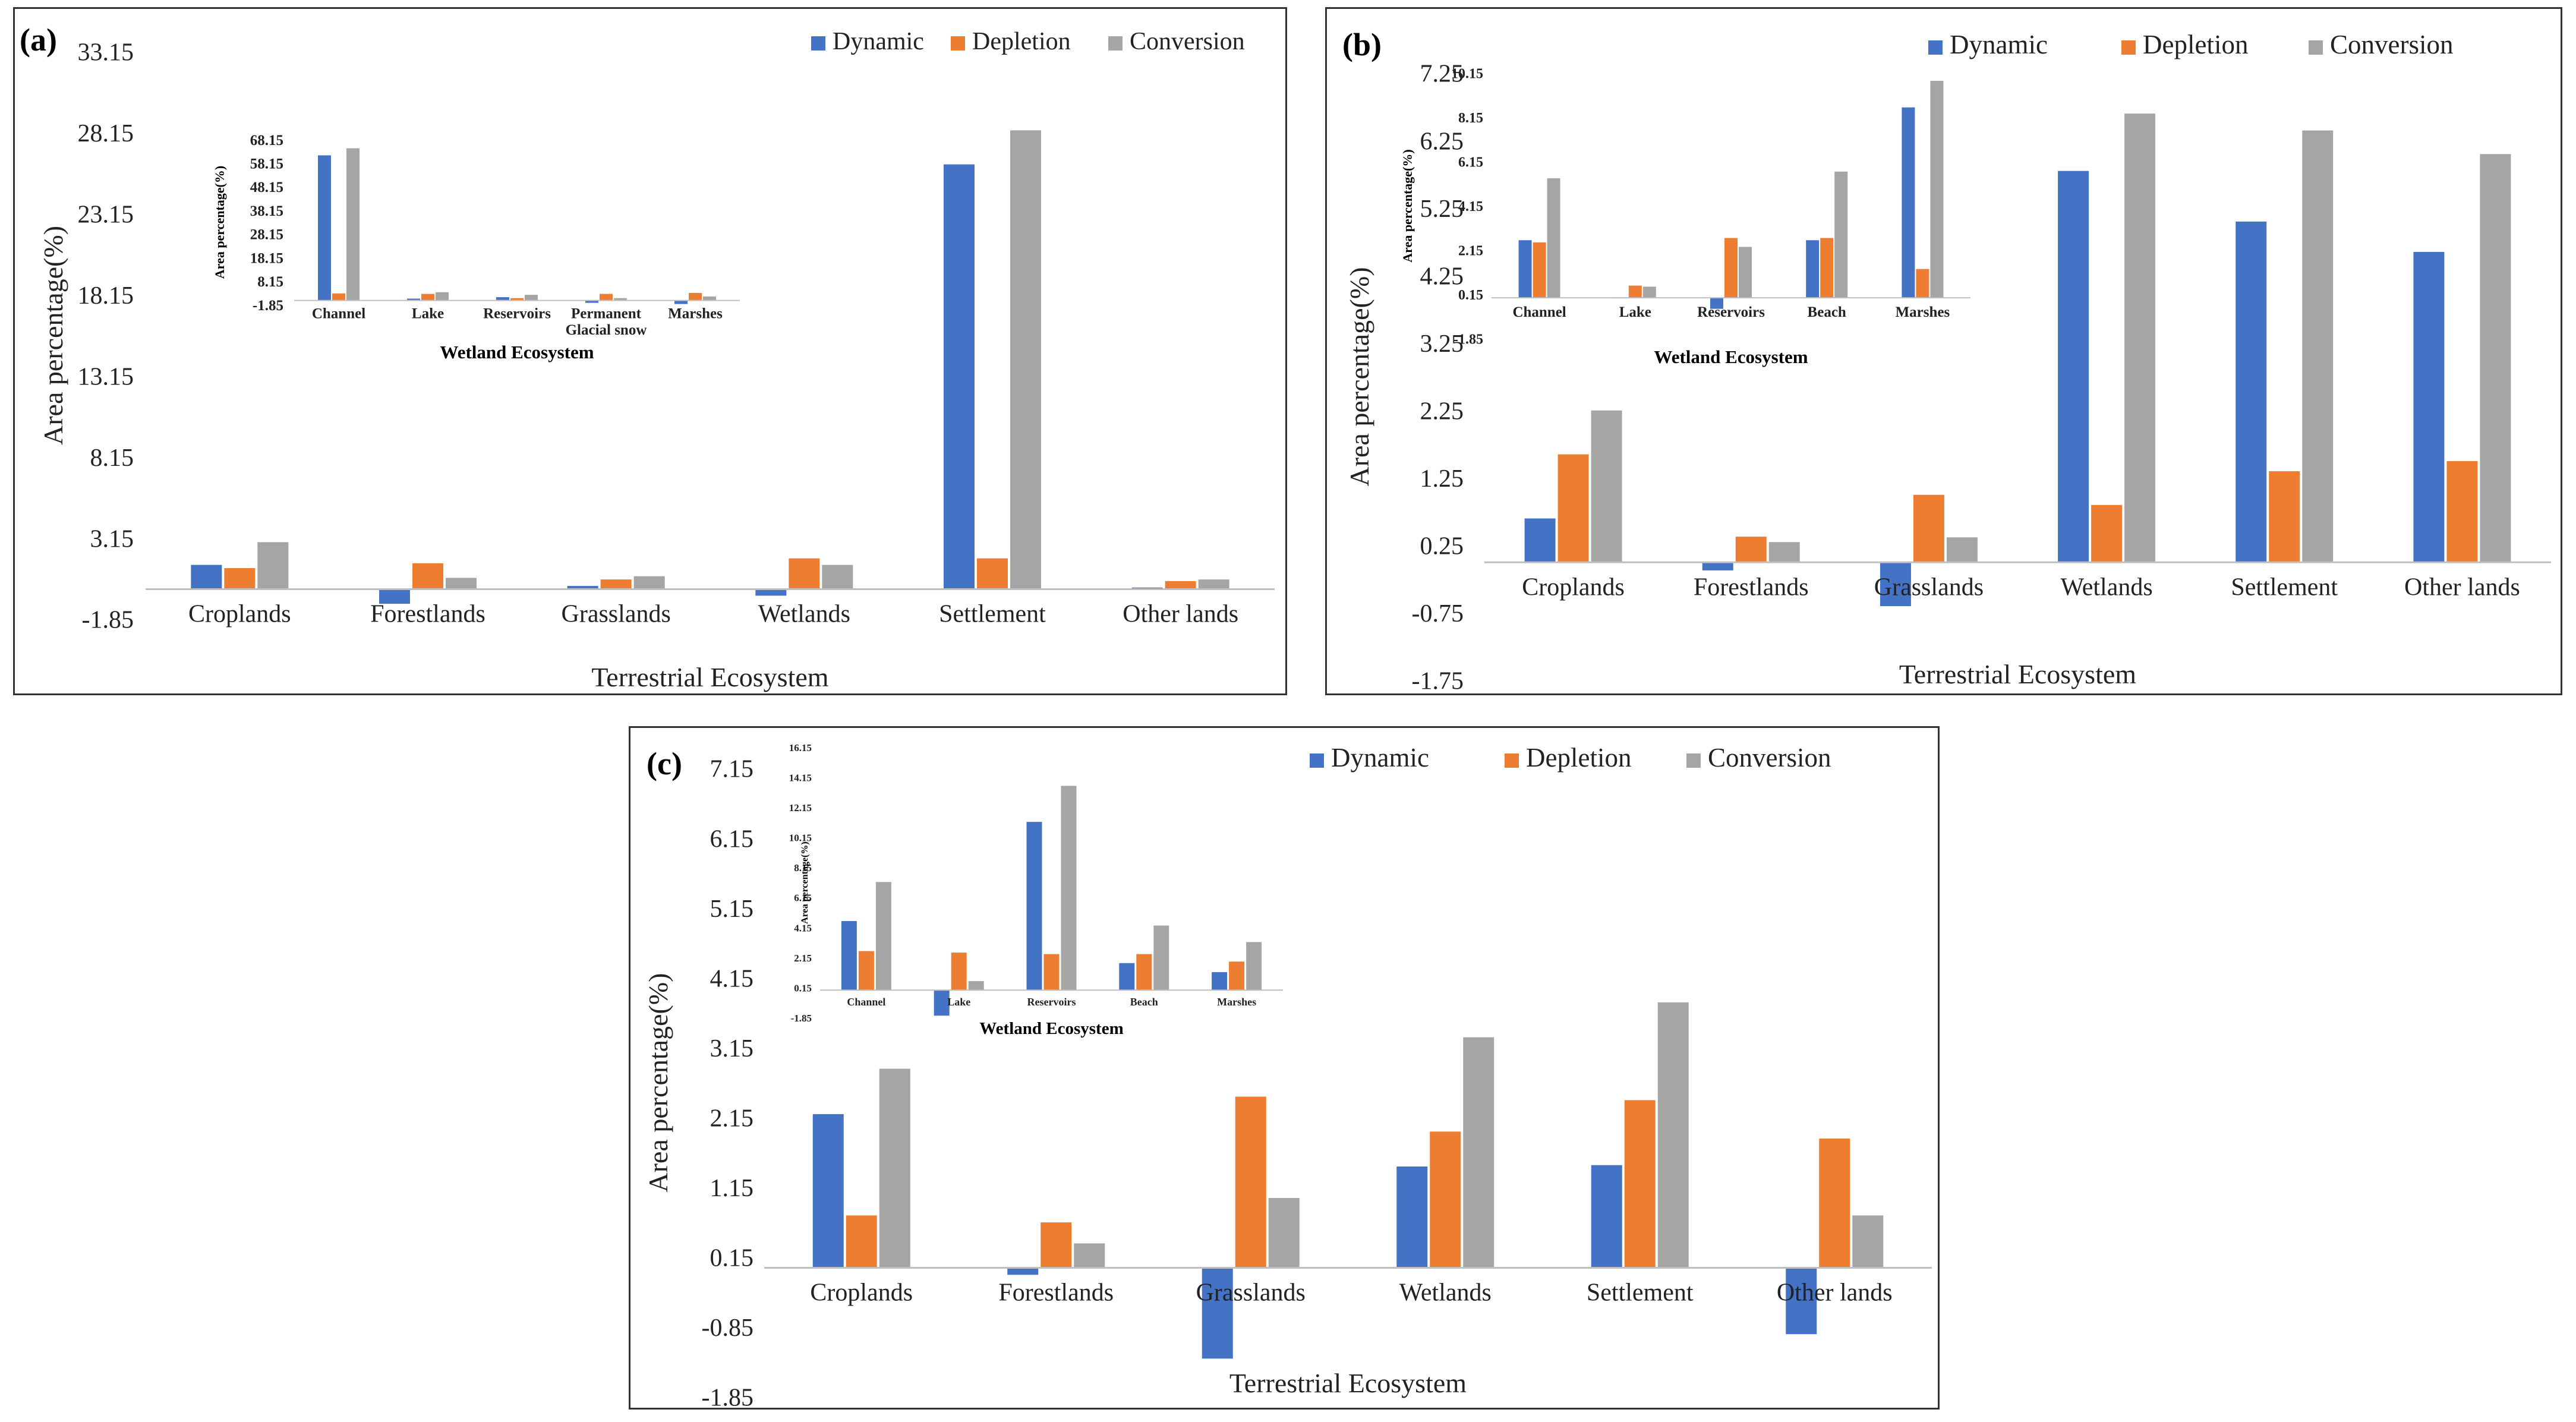 Image resolution: width=2576 pixels, height=1422 pixels. I want to click on inset-y-tick-label: 18.15, so click(267, 258).